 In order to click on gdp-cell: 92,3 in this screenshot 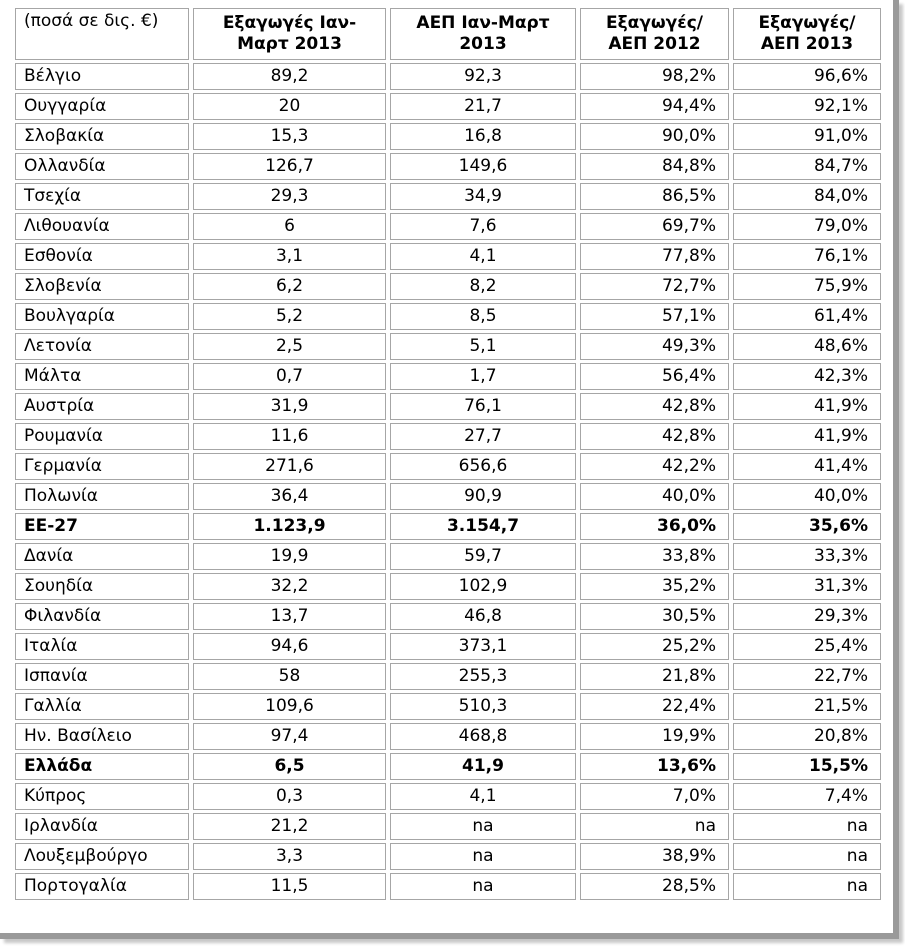, I will do `click(483, 76)`.